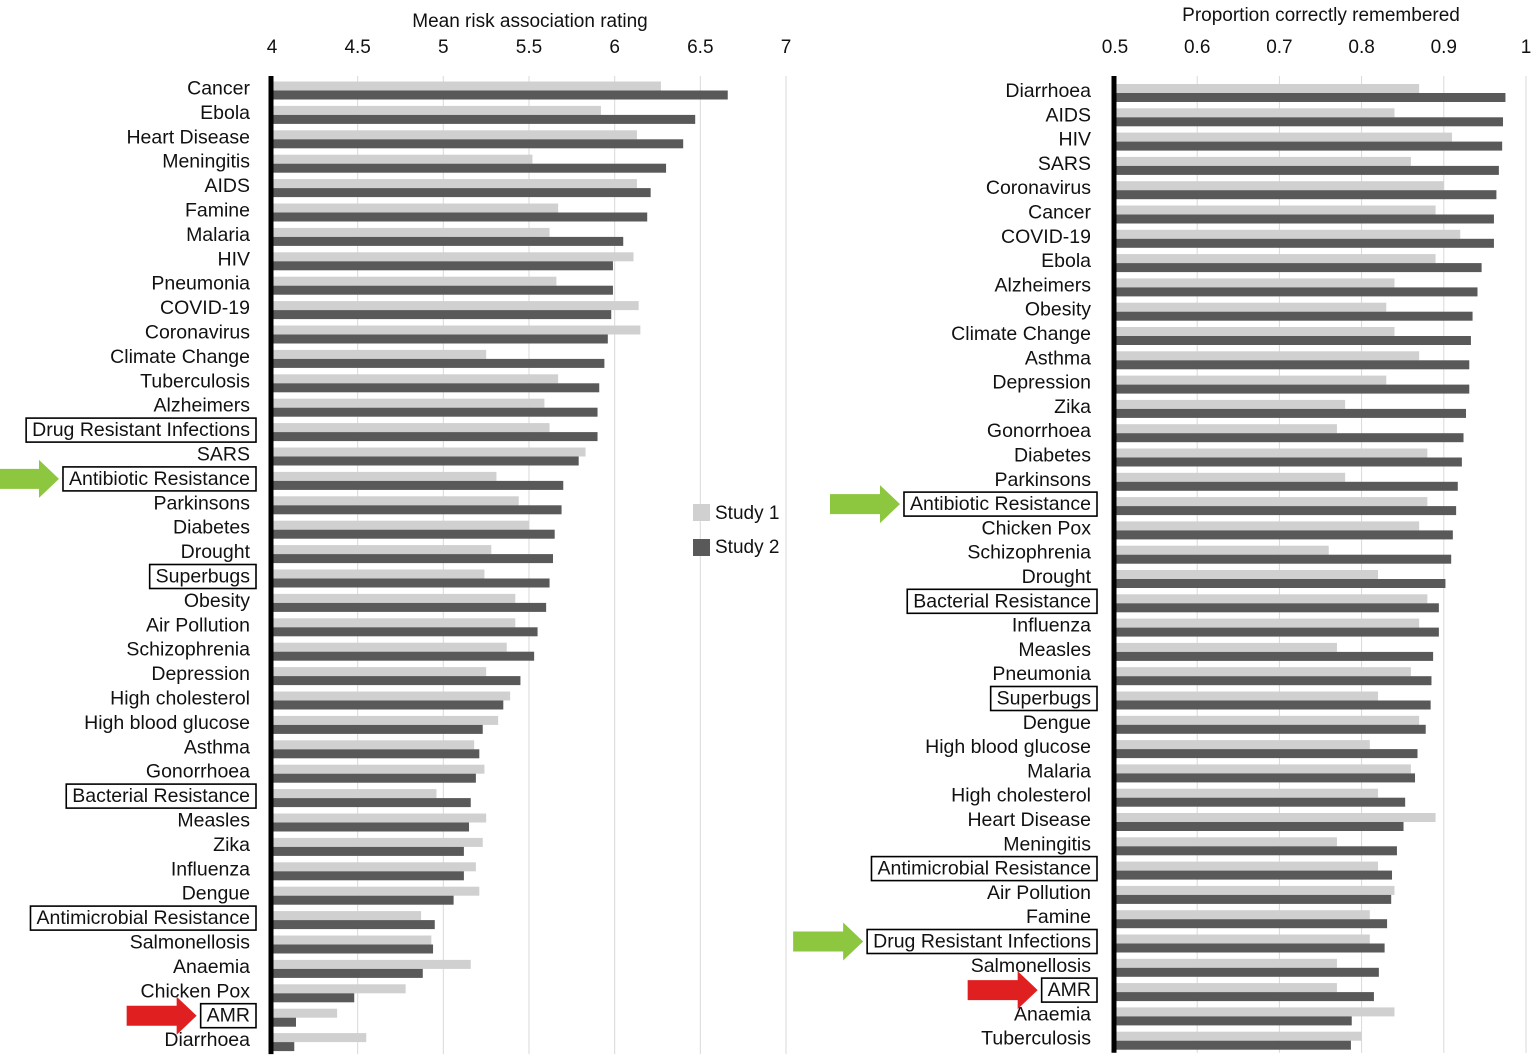 The height and width of the screenshot is (1057, 1536). What do you see at coordinates (1048, 91) in the screenshot?
I see `category-label: Diarrhoea` at bounding box center [1048, 91].